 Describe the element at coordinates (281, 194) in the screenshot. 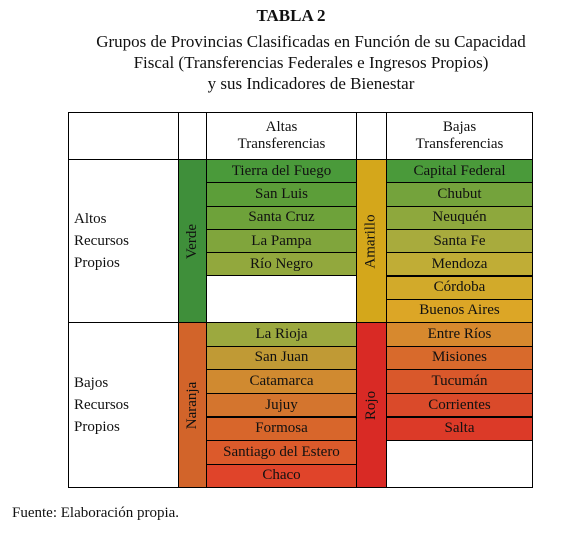

I see `province-cell: San Luis` at that location.